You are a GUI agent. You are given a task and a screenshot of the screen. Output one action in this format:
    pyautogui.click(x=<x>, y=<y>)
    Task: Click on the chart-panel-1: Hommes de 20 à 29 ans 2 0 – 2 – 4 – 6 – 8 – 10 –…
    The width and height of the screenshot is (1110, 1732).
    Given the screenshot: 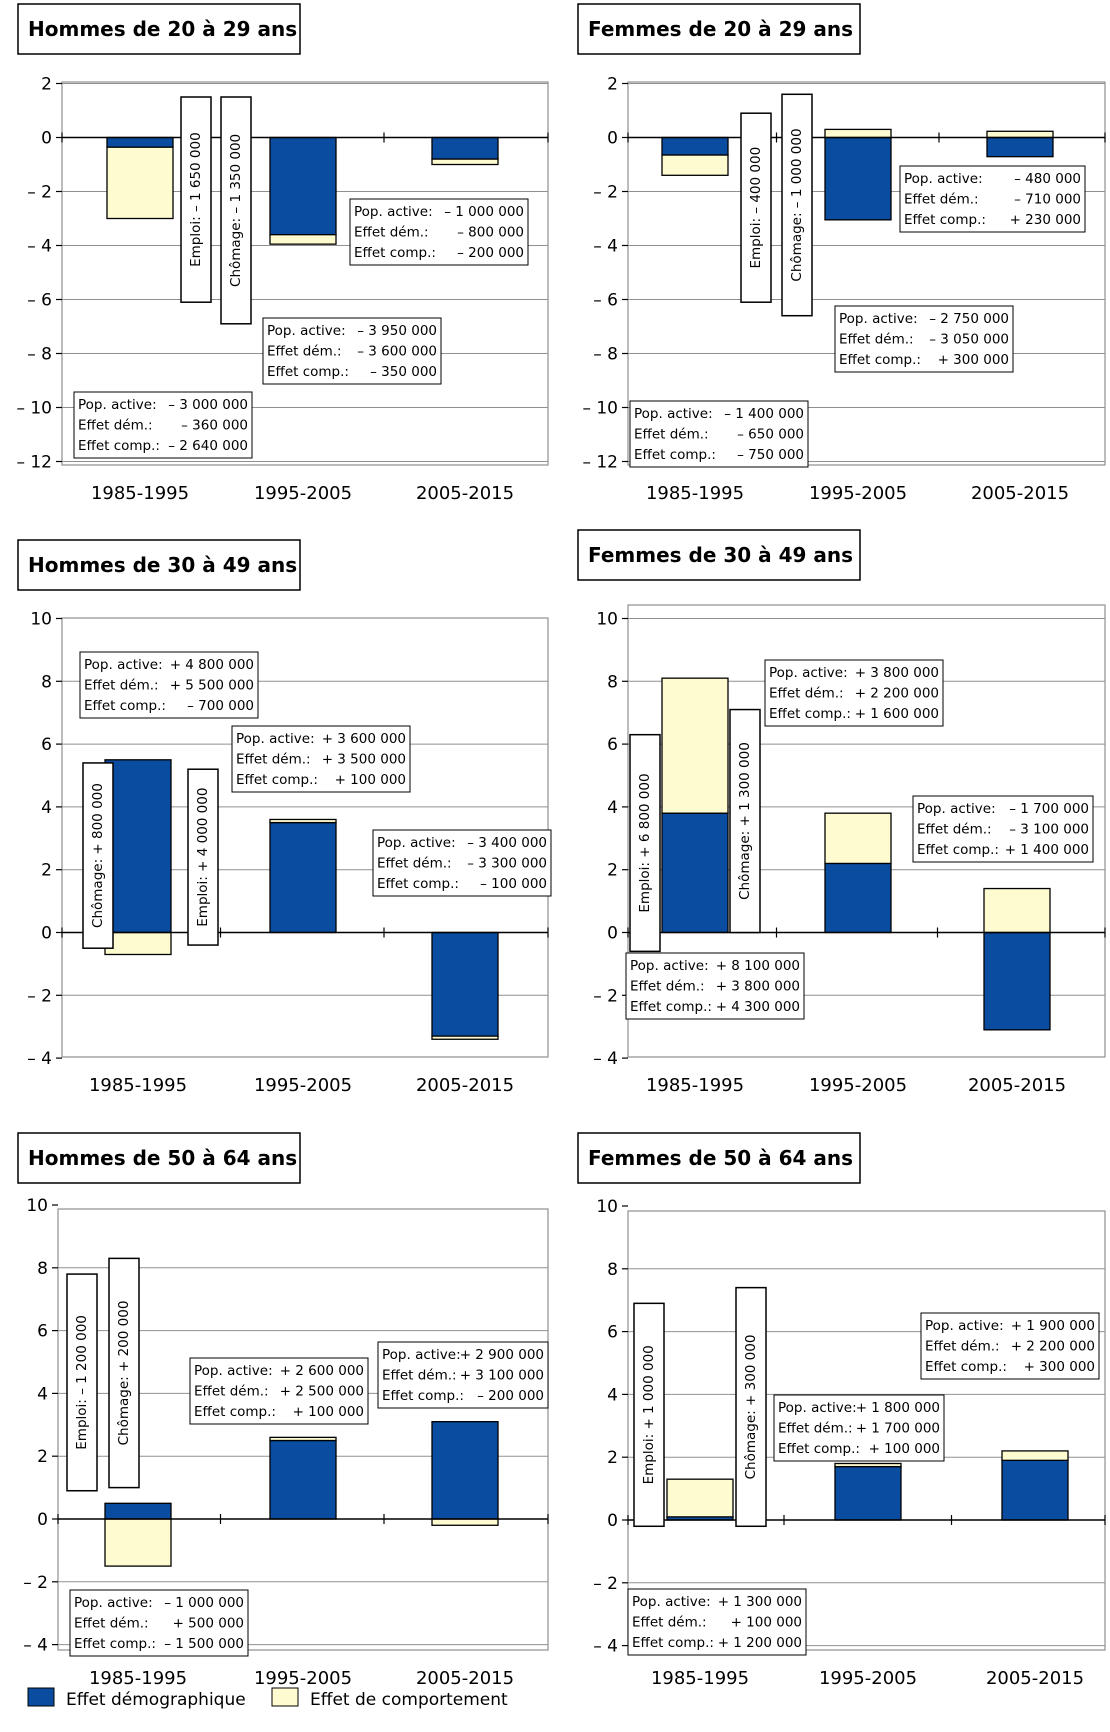 What is the action you would take?
    pyautogui.click(x=282, y=253)
    